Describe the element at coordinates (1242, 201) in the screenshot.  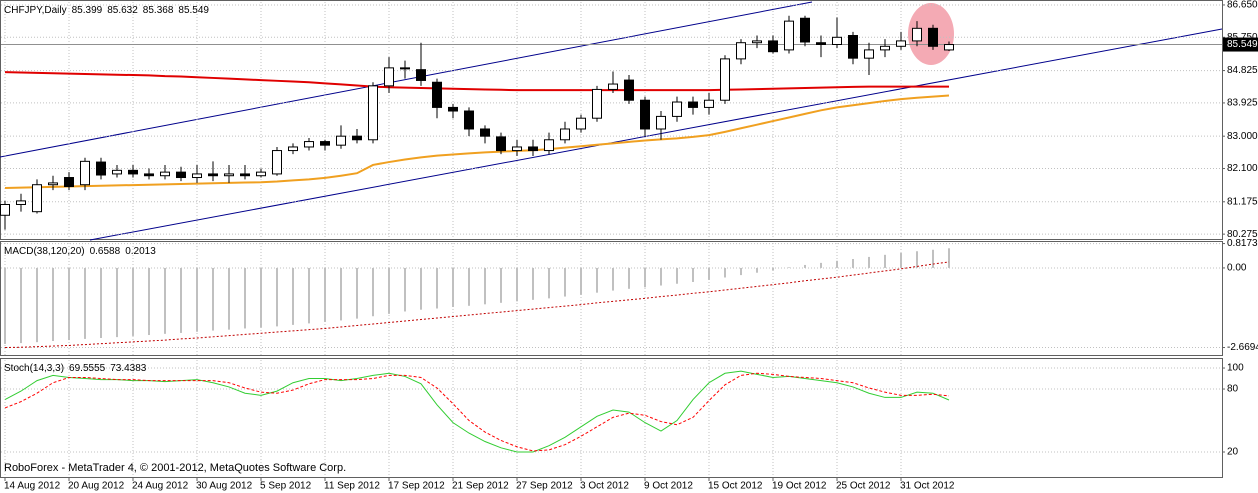
I see `y-tick-label: 81.175` at that location.